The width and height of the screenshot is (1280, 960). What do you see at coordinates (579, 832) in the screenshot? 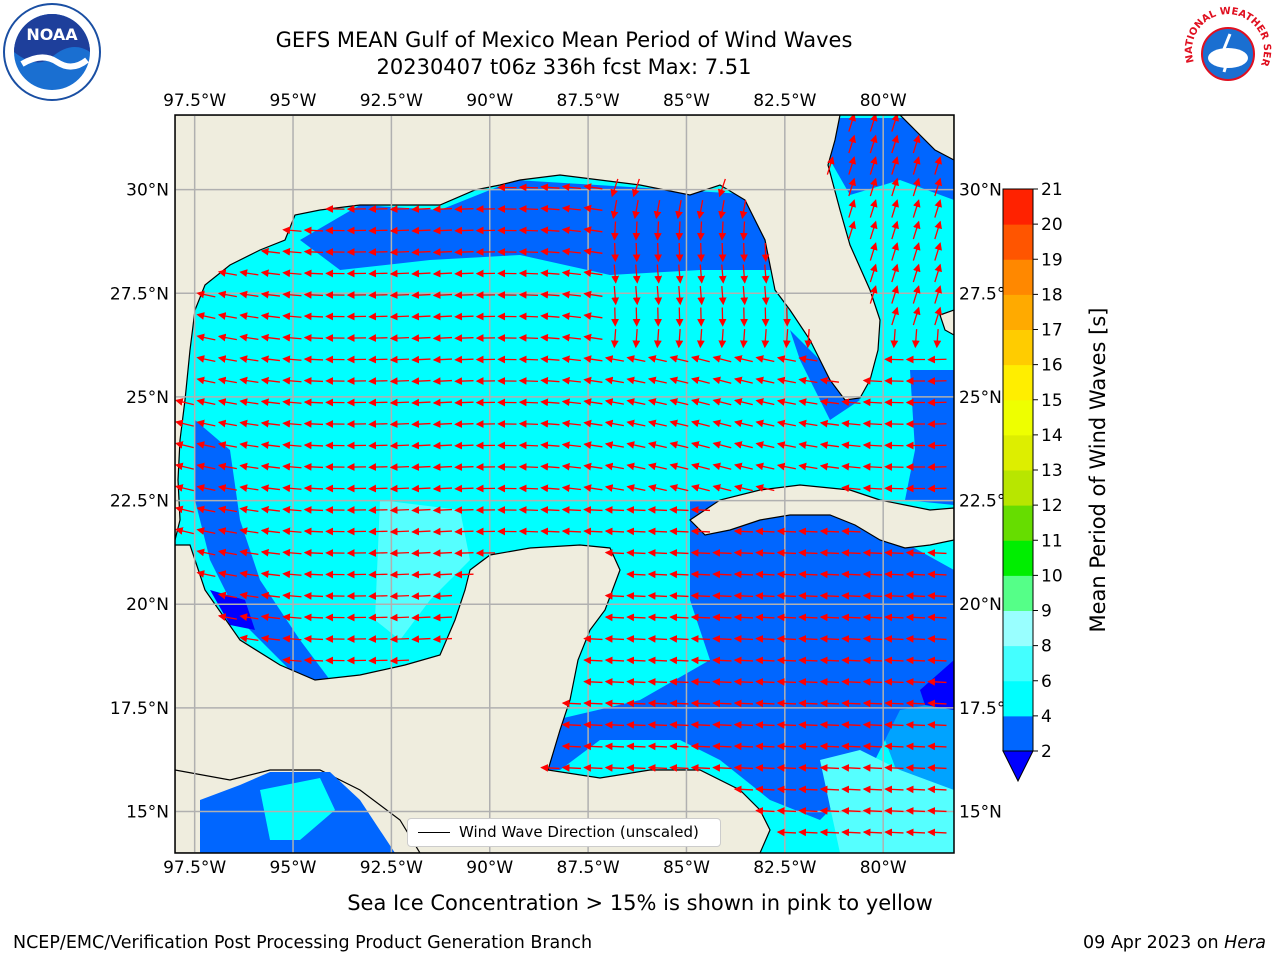
I see `legend-label: Wind Wave Direction (unscaled)` at bounding box center [579, 832].